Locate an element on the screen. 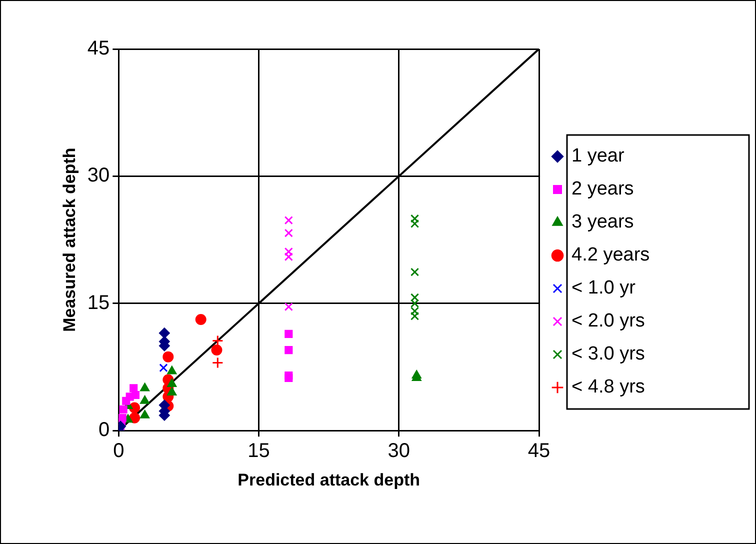 This screenshot has height=544, width=756. y-tick-label: 30 is located at coordinates (98, 175).